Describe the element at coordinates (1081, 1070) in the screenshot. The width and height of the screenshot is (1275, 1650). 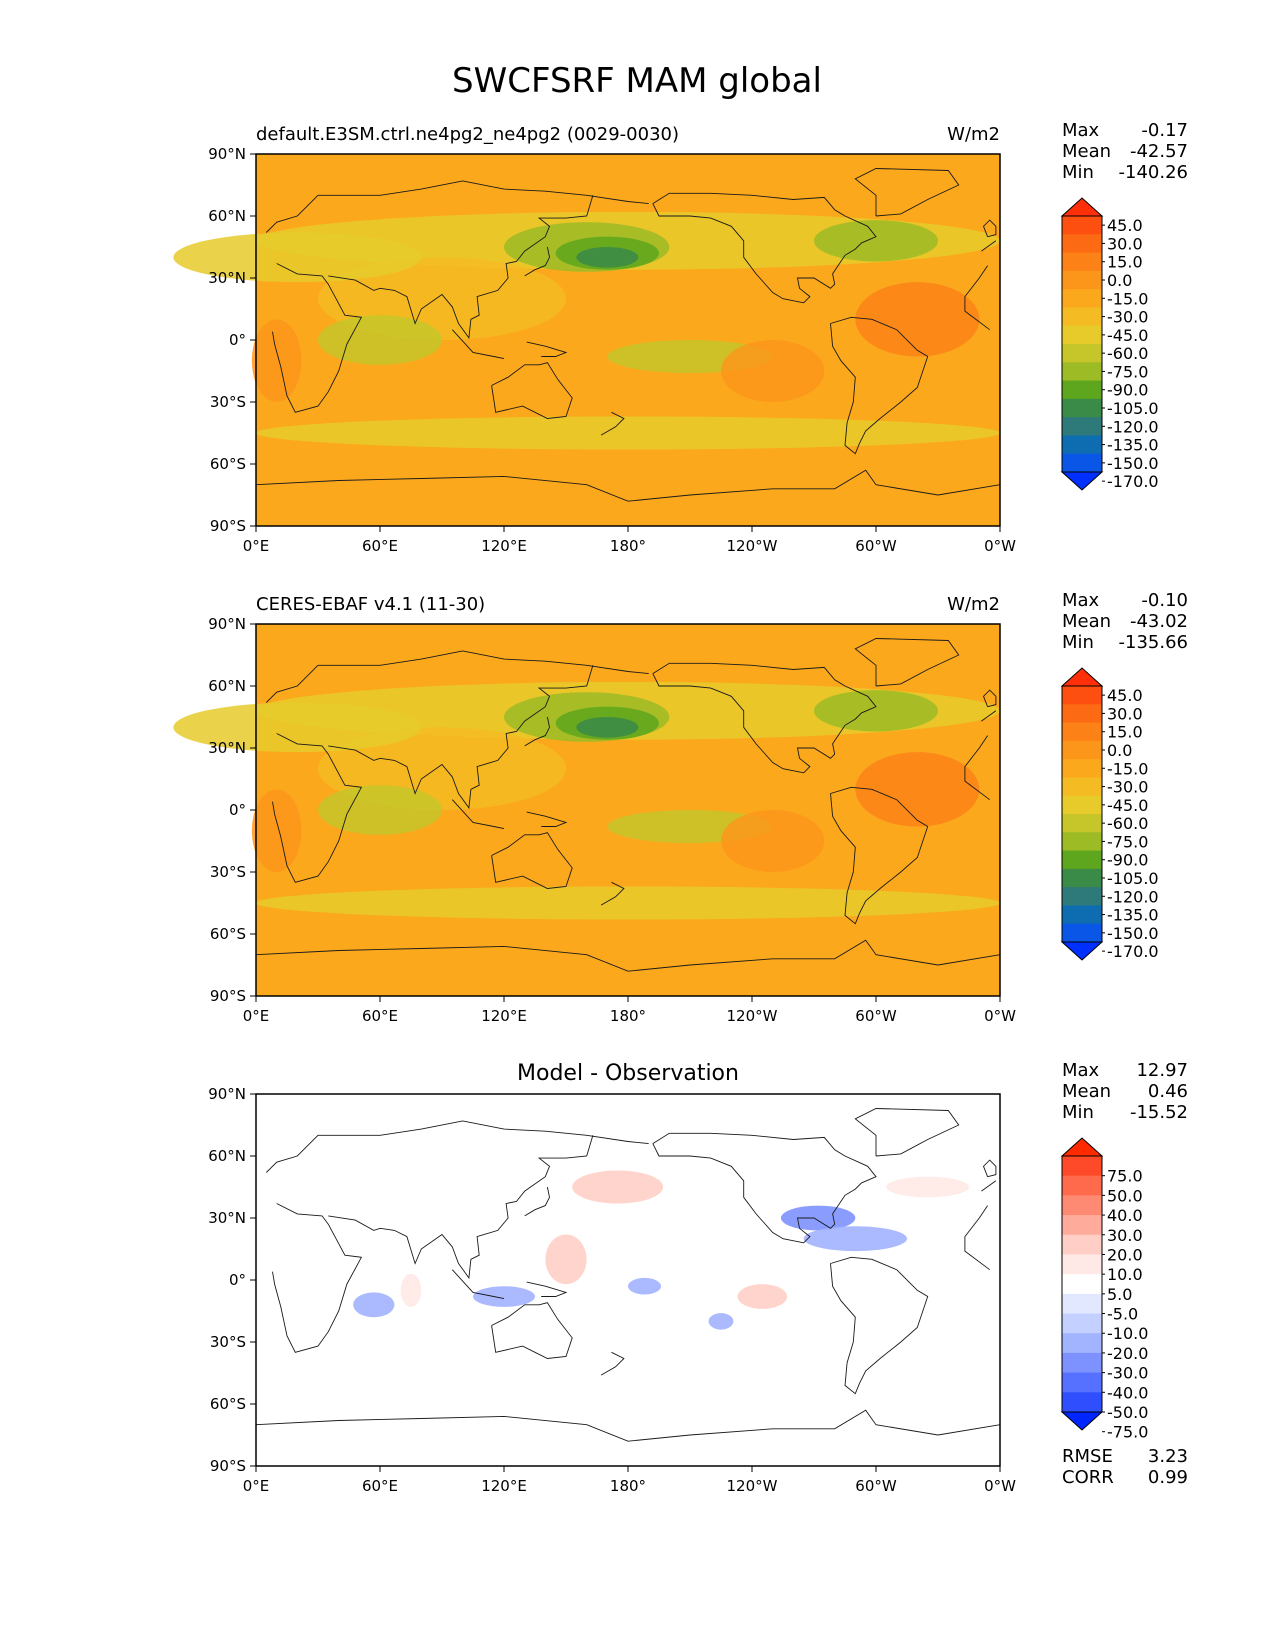
I see `stat-label-max: Max` at that location.